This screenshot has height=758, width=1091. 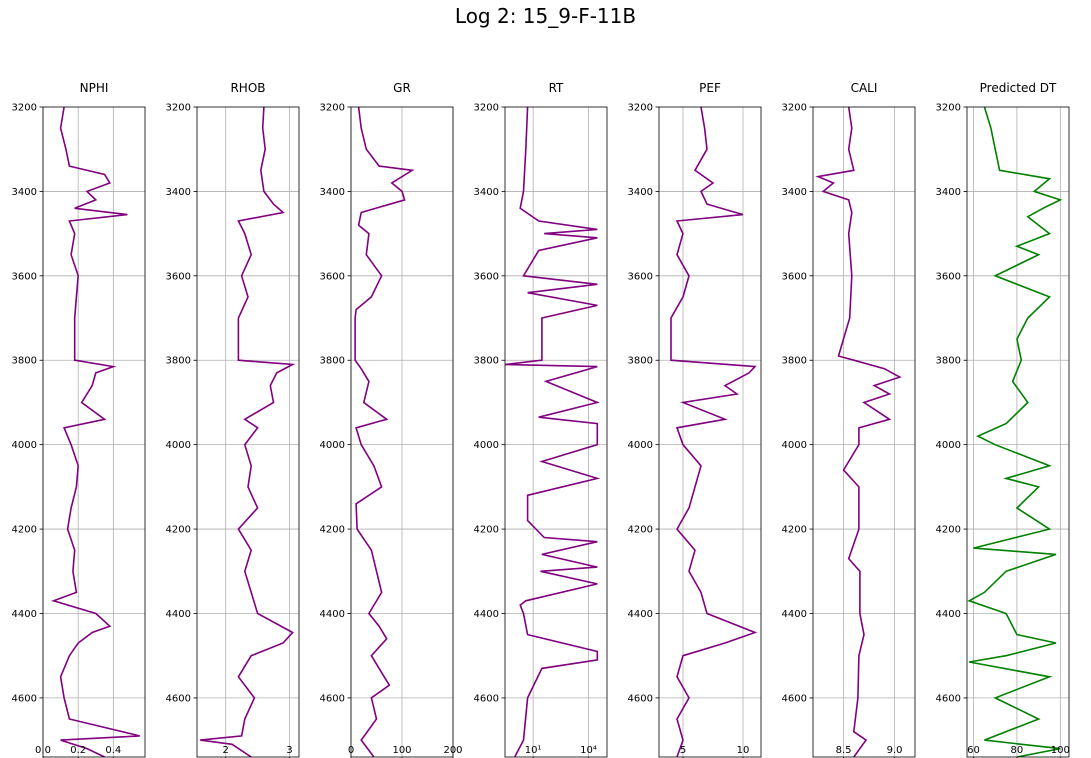 What do you see at coordinates (858, 432) in the screenshot?
I see `series-line-cali` at bounding box center [858, 432].